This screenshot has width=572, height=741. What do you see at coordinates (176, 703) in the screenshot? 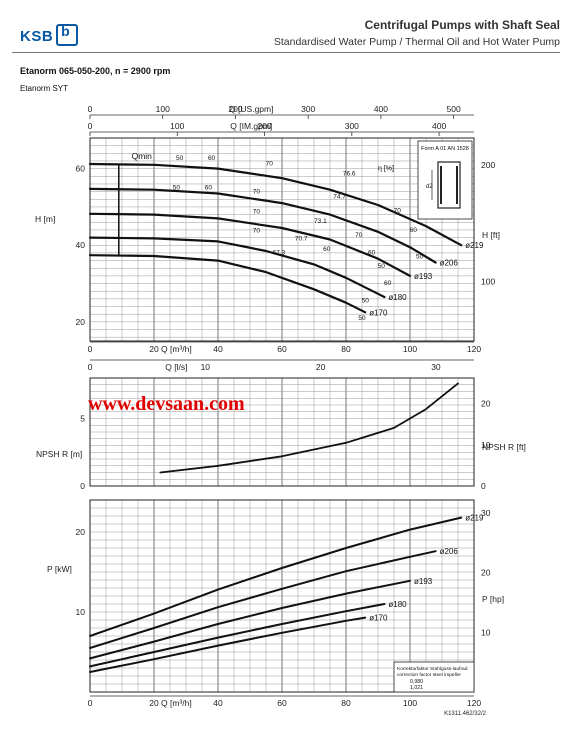
I see `flow-m3h-axis-bottom-label: Q [m³/h]` at bounding box center [176, 703].